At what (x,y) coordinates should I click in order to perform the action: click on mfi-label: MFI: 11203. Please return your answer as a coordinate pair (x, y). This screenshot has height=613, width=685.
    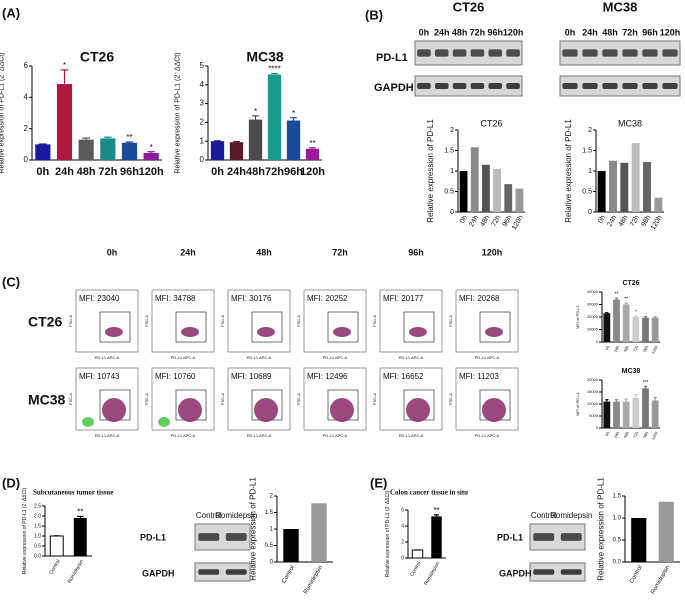
    Looking at the image, I should click on (479, 376).